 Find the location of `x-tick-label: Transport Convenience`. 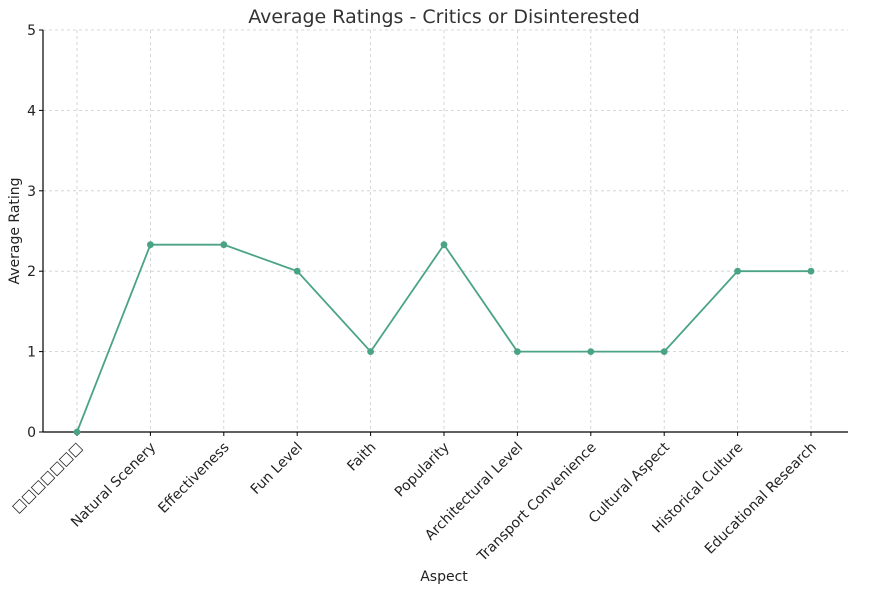

x-tick-label: Transport Convenience is located at coordinates (537, 503).